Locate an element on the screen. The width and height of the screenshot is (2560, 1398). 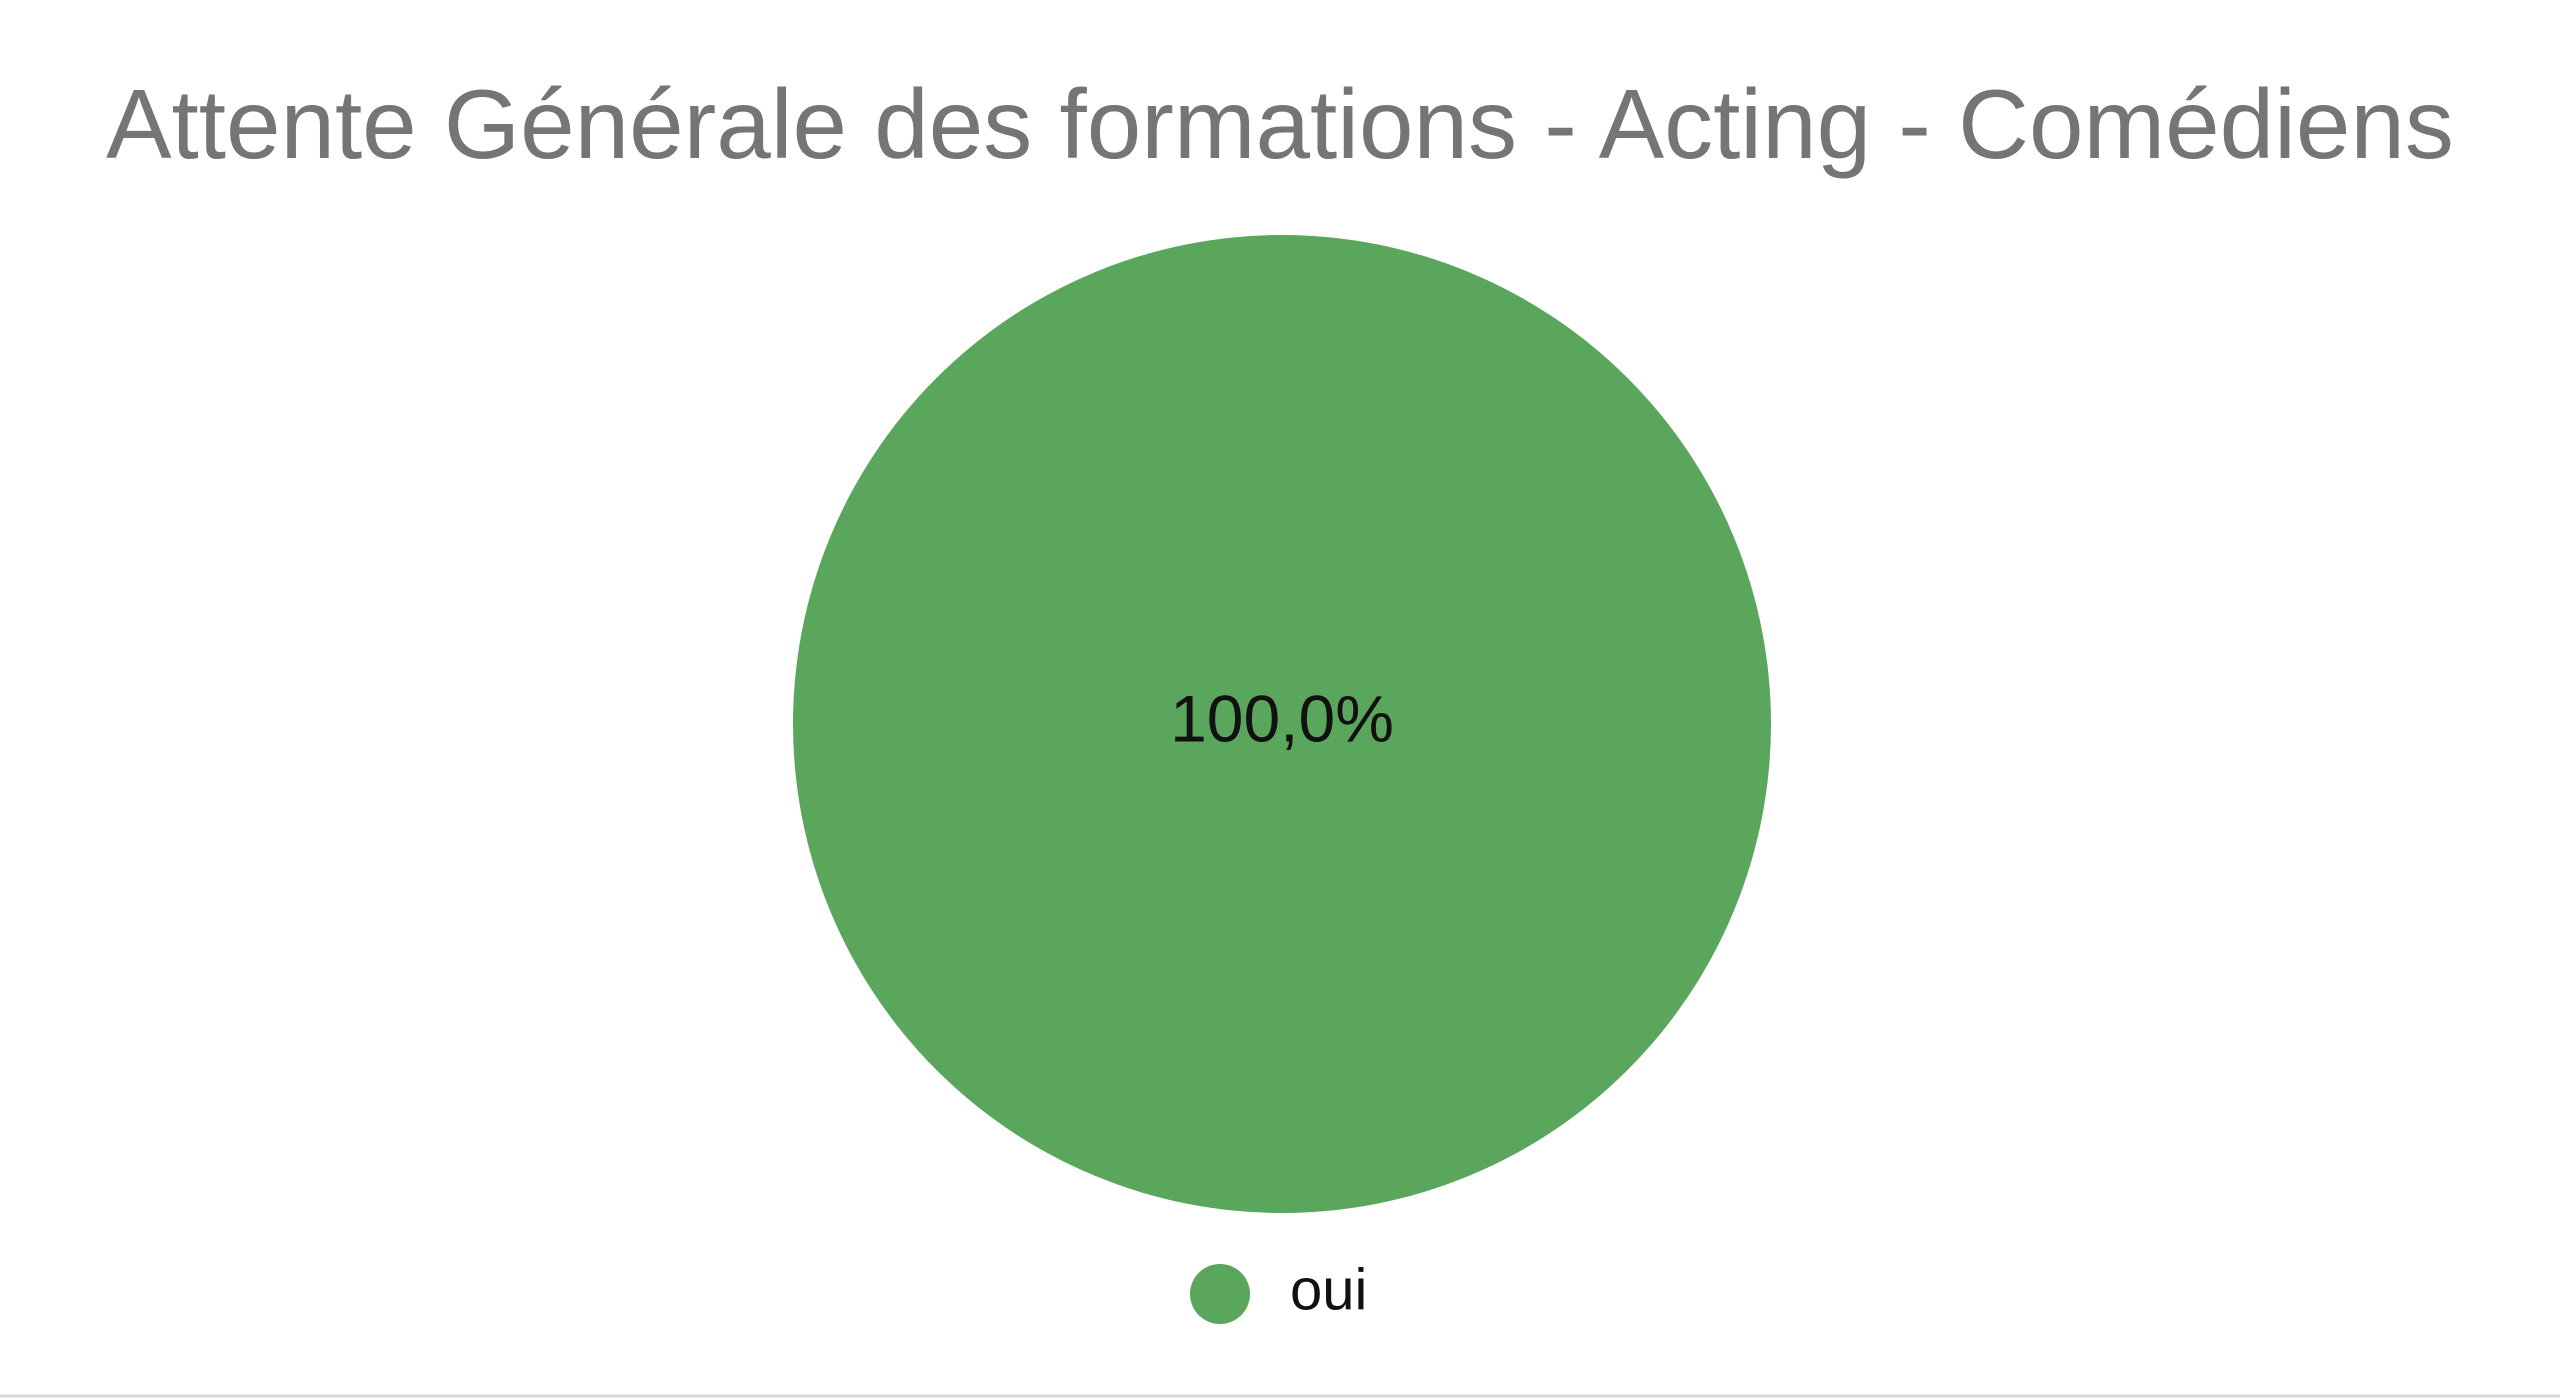
legend-label: oui is located at coordinates (1328, 1289).